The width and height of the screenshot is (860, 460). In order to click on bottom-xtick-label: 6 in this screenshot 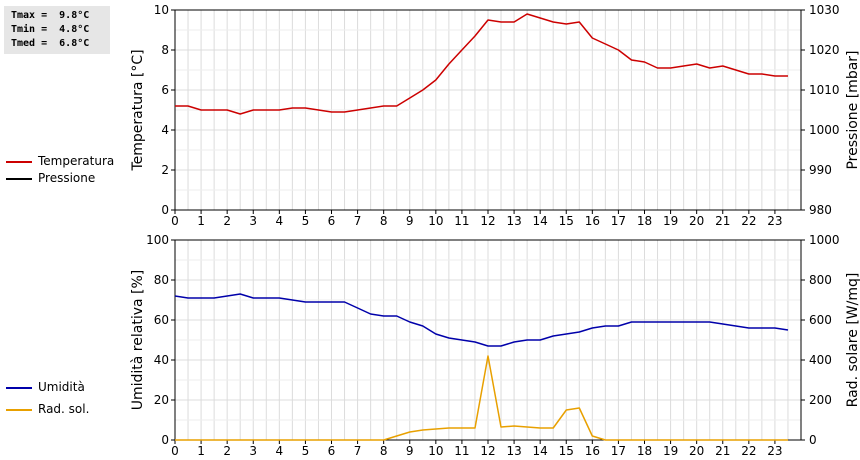, I will do `click(332, 451)`.